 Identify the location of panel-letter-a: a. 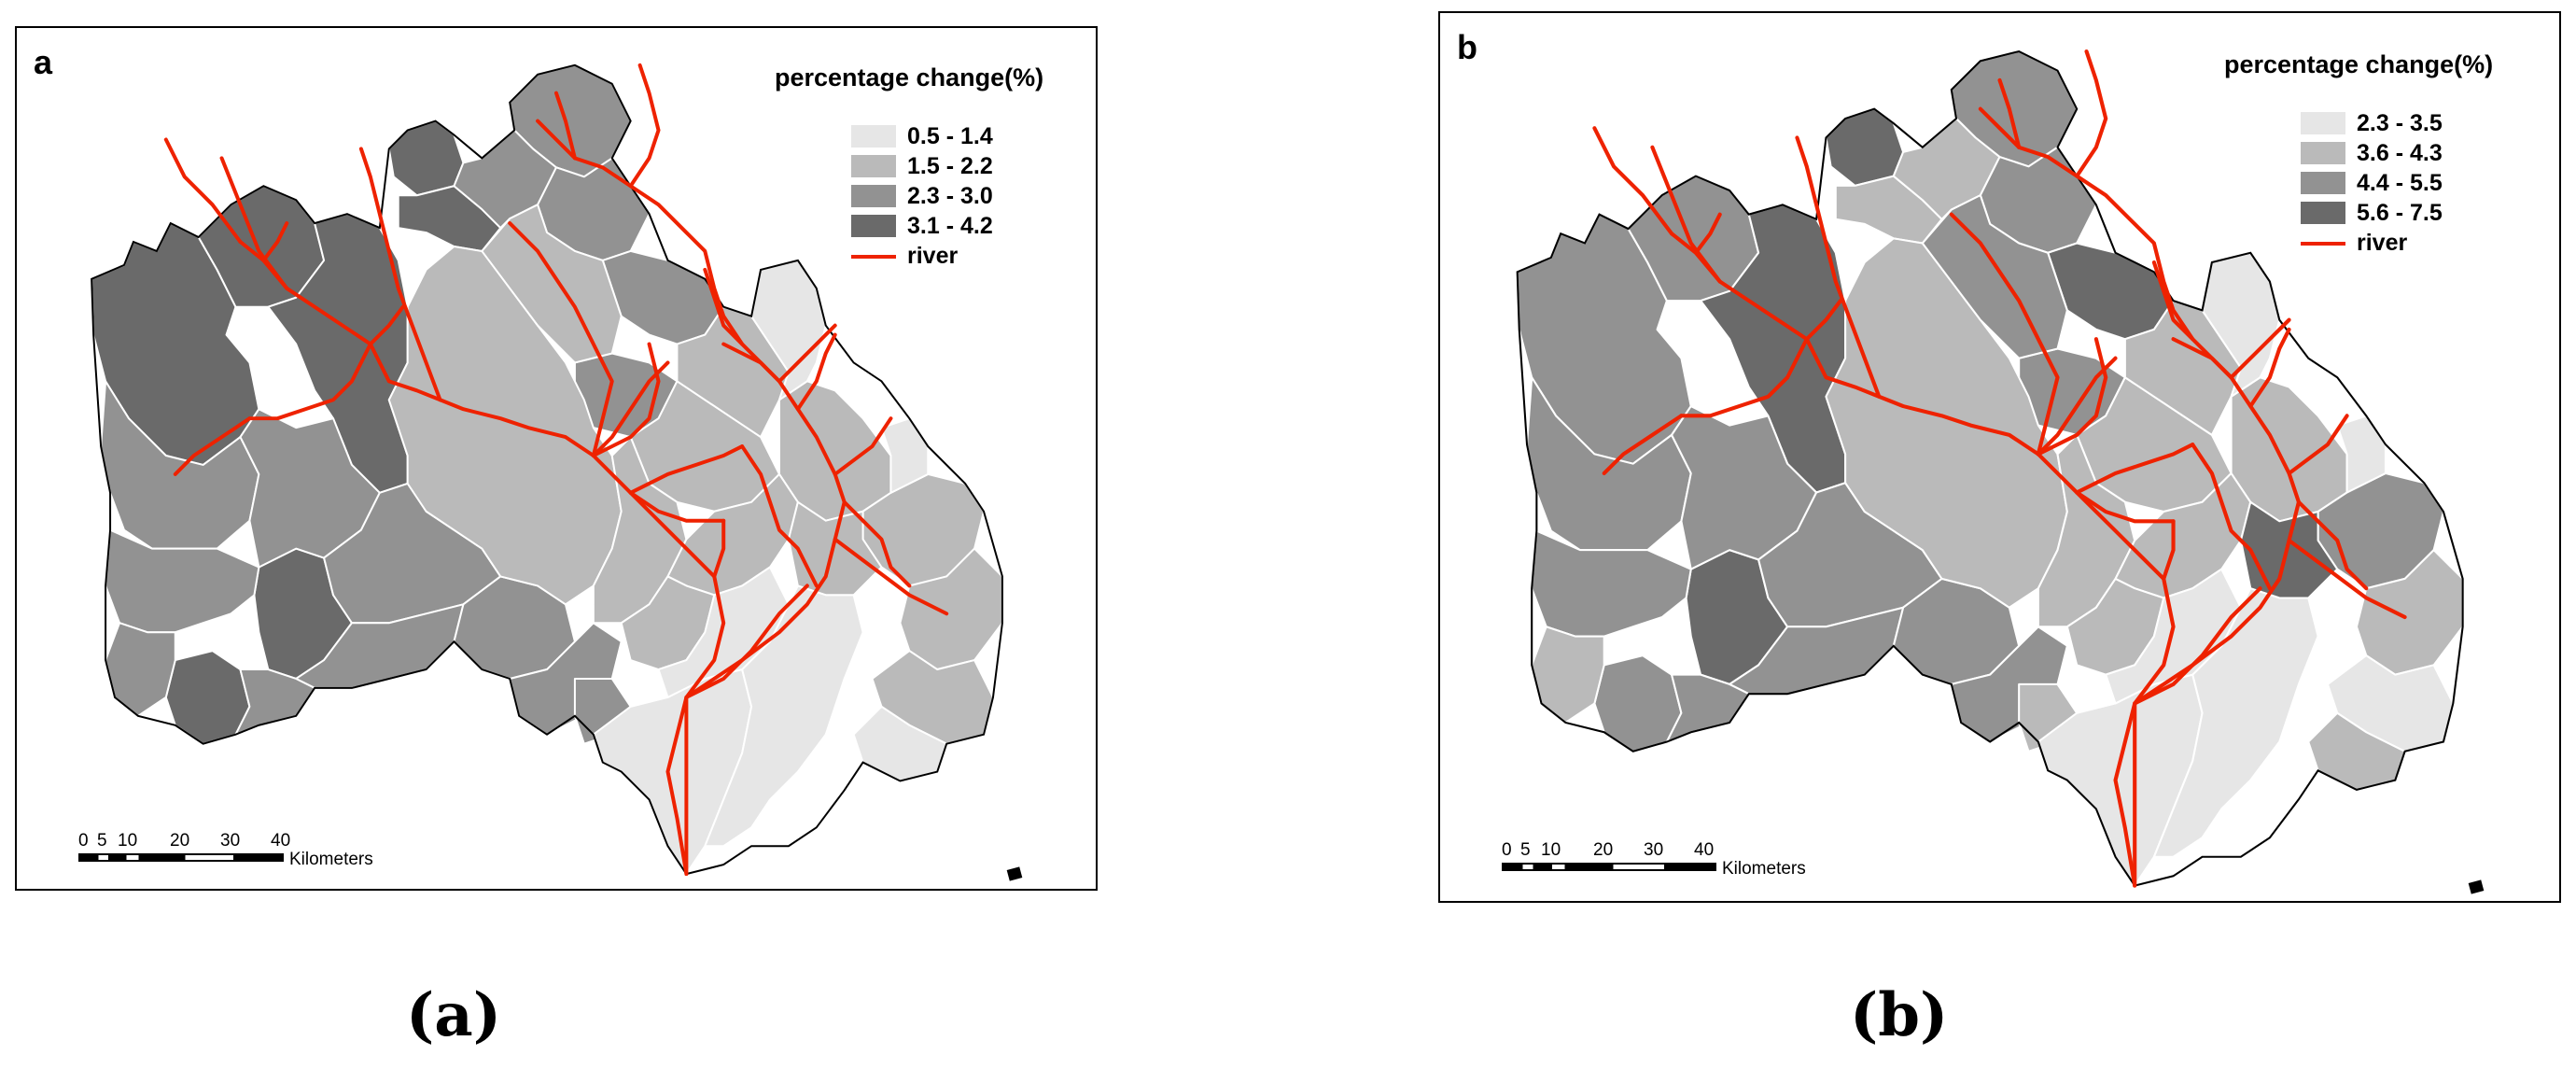
(43, 62).